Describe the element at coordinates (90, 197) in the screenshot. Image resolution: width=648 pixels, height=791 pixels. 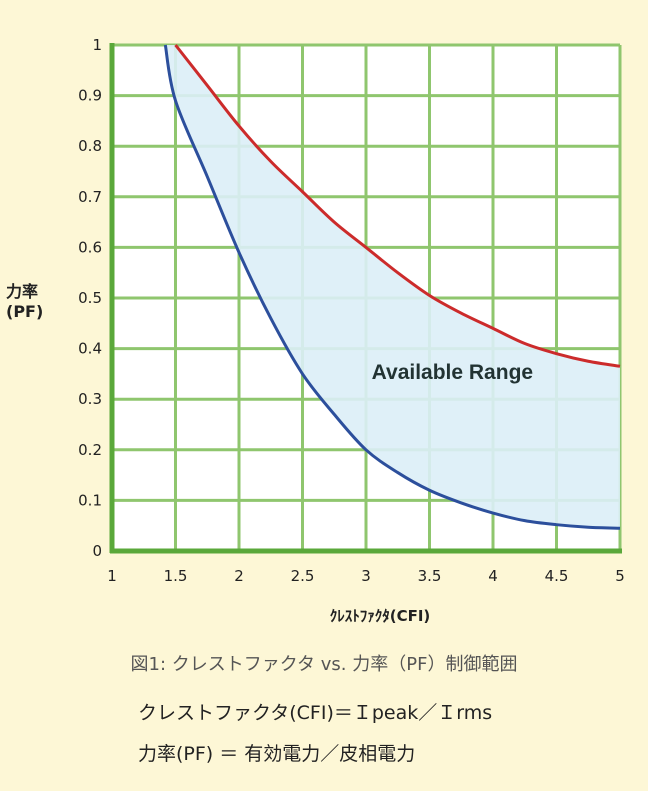
I see `y-tick-label: 0.7` at that location.